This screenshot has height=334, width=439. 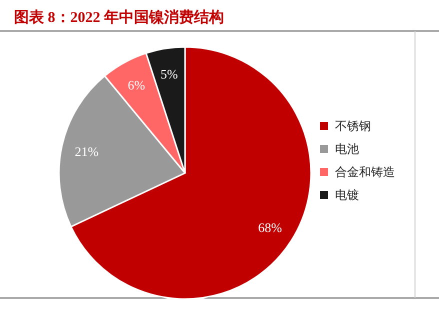 What do you see at coordinates (119, 17) in the screenshot?
I see `chart-title: 图表 8：2022 年中国镍消费结构` at bounding box center [119, 17].